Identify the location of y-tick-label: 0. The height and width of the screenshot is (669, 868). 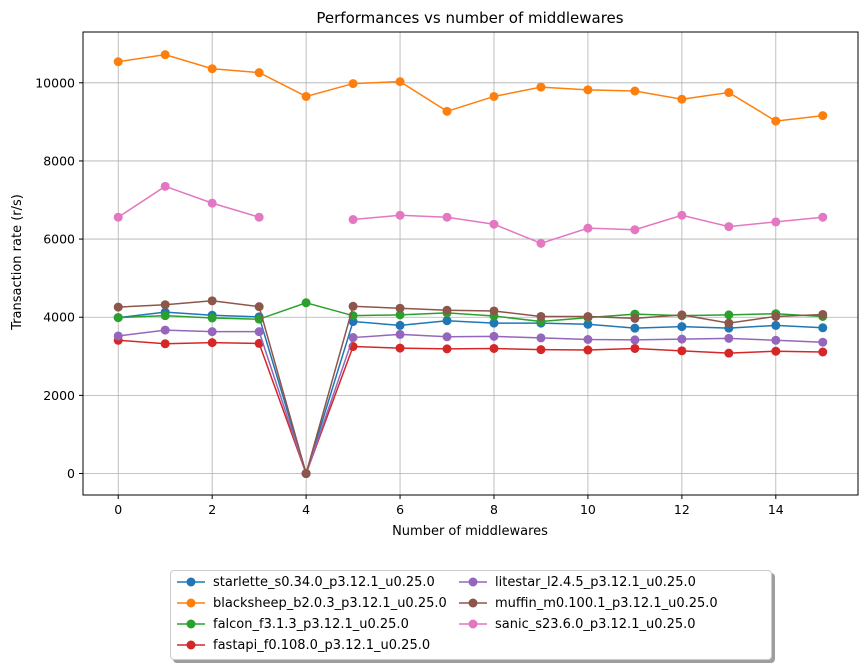
(71, 473).